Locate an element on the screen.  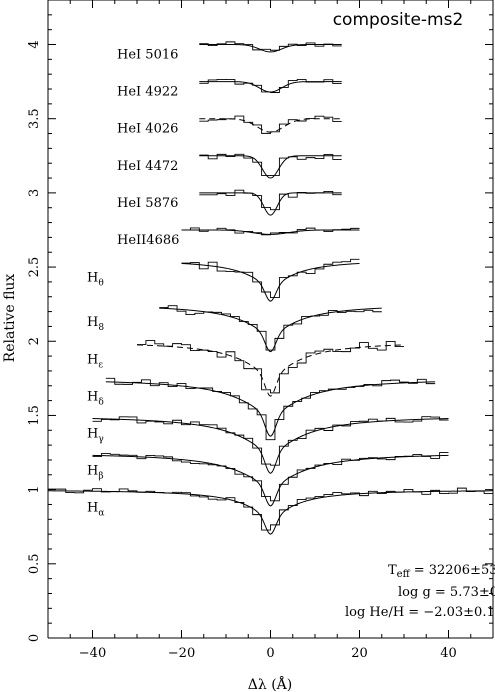
line-label-h-: Hα is located at coordinates (95, 510).